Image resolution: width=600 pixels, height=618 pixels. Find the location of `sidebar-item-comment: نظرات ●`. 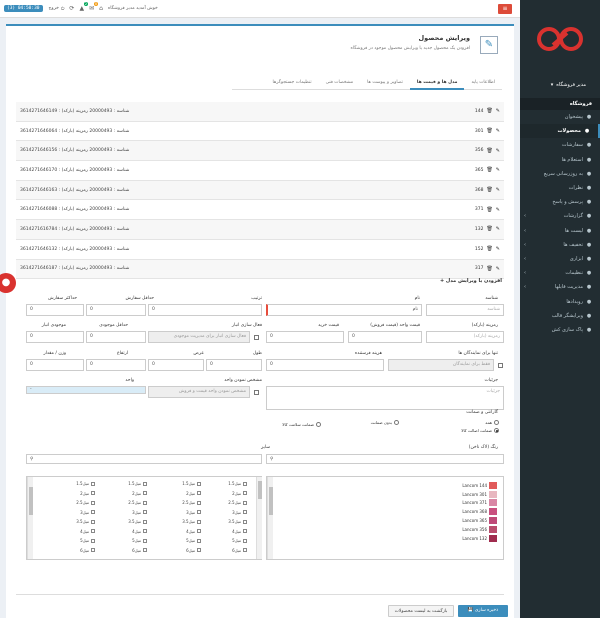

sidebar-item-comment: نظرات ● is located at coordinates (560, 188).